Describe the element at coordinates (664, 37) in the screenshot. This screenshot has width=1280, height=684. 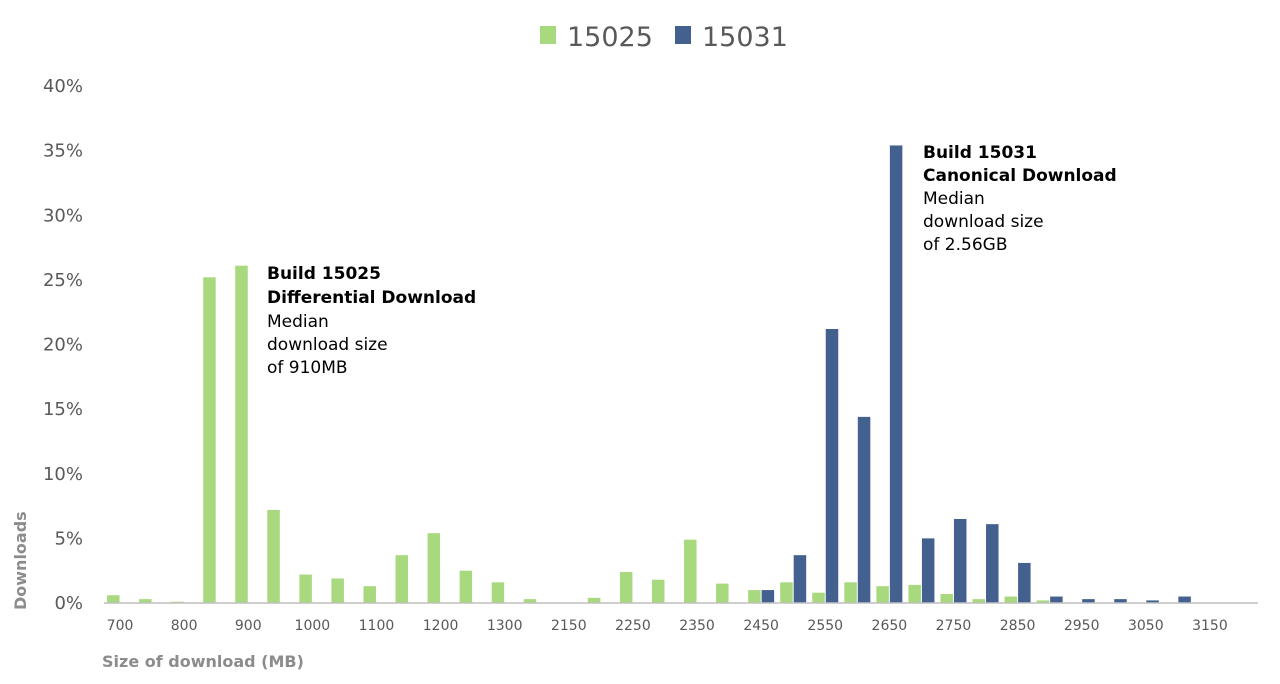
I see `legend: 15025 15031` at that location.